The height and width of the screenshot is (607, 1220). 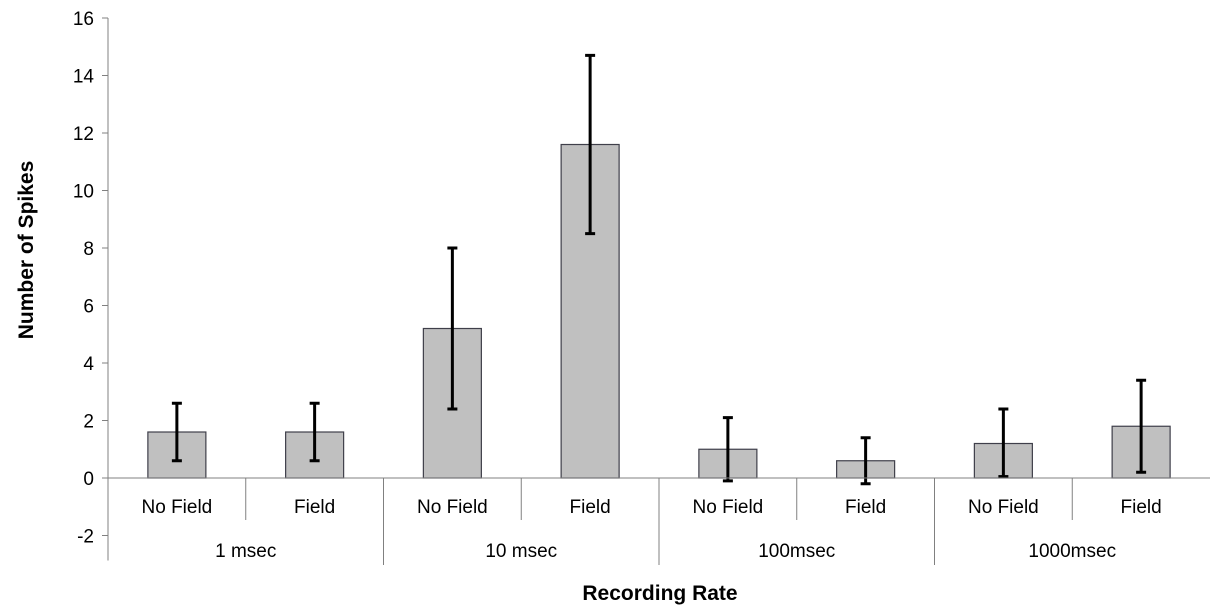 What do you see at coordinates (83, 19) in the screenshot?
I see `y-tick-label: 16` at bounding box center [83, 19].